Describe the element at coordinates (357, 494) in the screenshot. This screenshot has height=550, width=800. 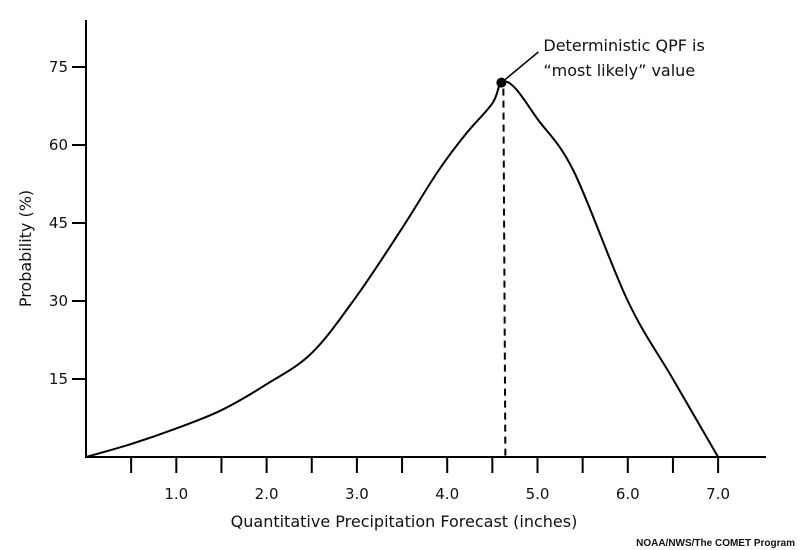
I see `x-tick-label: 3.0` at that location.